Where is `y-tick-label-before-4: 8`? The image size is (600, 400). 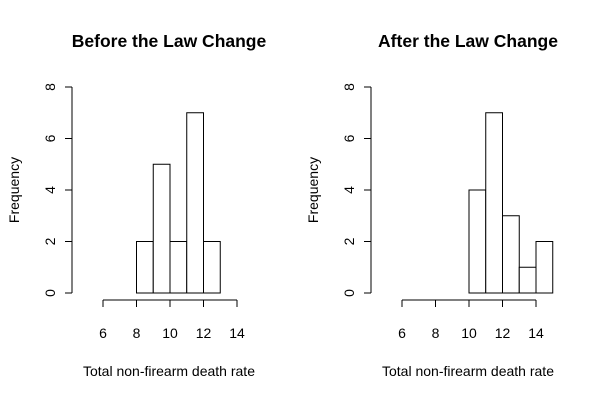 y-tick-label-before-4: 8 is located at coordinates (50, 87).